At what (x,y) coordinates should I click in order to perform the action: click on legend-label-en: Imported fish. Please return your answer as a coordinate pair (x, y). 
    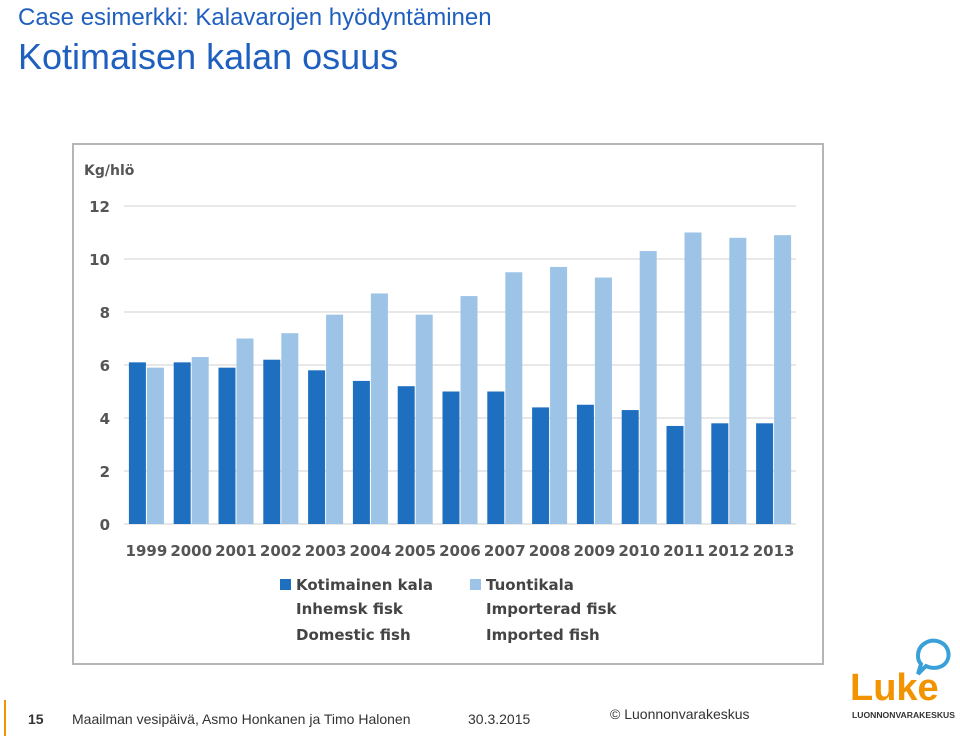
    Looking at the image, I should click on (543, 635).